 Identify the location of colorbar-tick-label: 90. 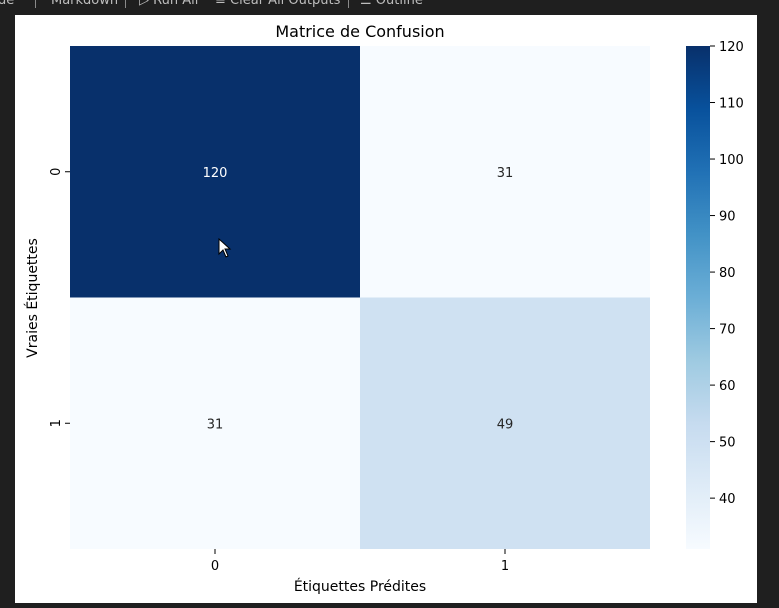
(727, 217).